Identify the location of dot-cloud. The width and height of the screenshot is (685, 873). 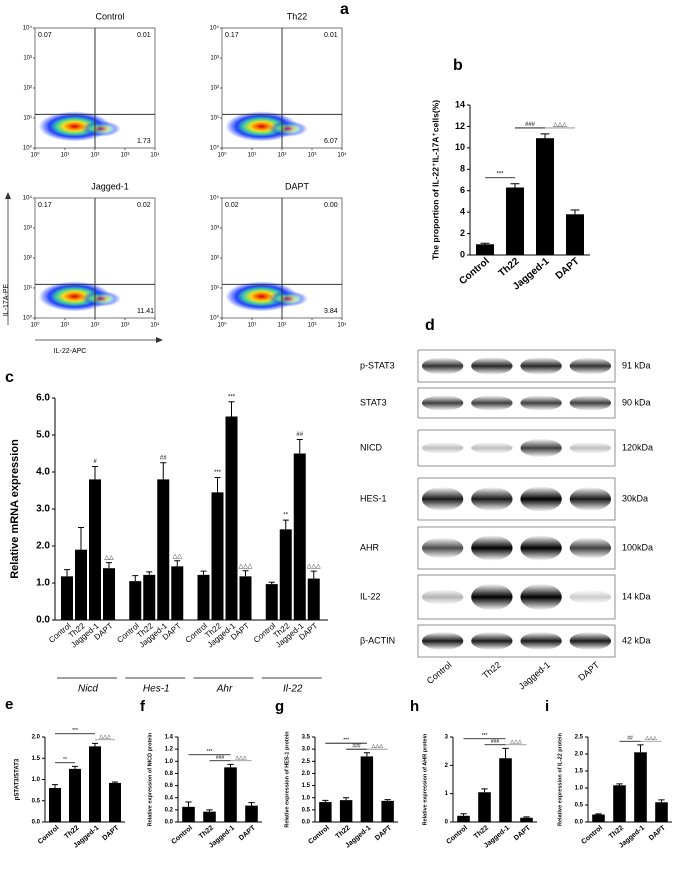
(101, 128).